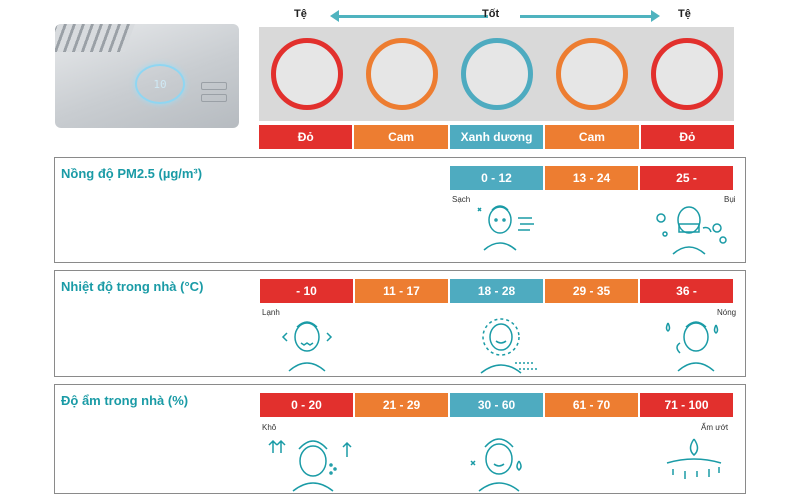  Describe the element at coordinates (95, 38) in the screenshot. I see `vent-grille` at that location.